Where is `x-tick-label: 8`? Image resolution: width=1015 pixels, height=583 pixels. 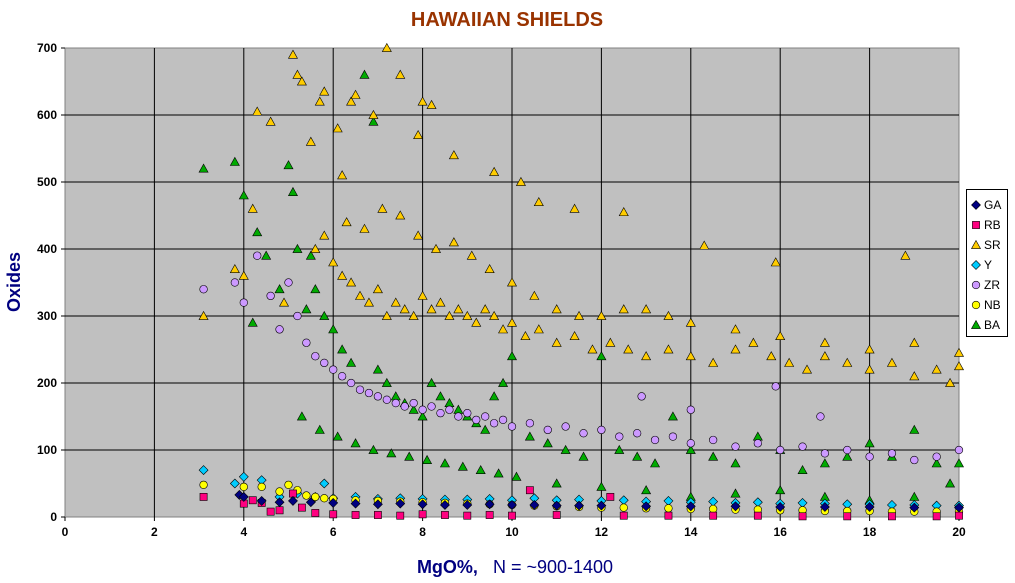
x-tick-label: 8 is located at coordinates (422, 532).